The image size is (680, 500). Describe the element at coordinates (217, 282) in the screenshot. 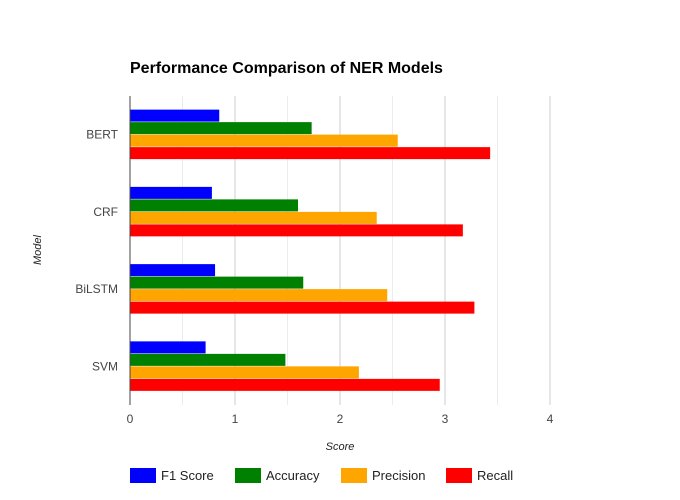

I see `bar-accuracy-bilstm` at that location.